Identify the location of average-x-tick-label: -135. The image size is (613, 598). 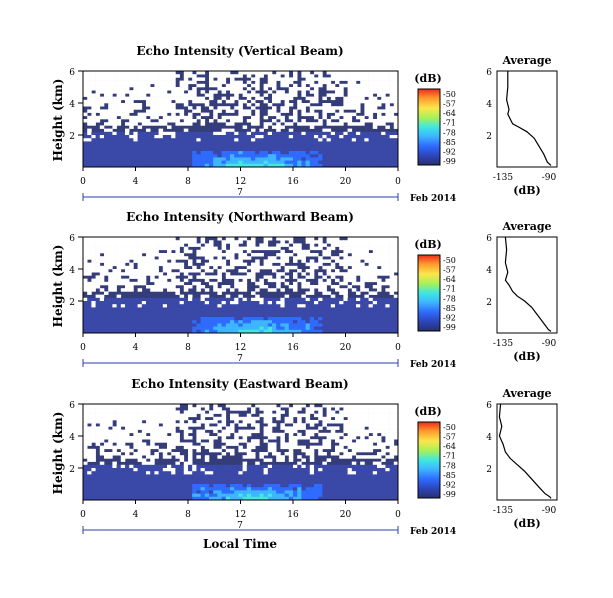
(503, 344).